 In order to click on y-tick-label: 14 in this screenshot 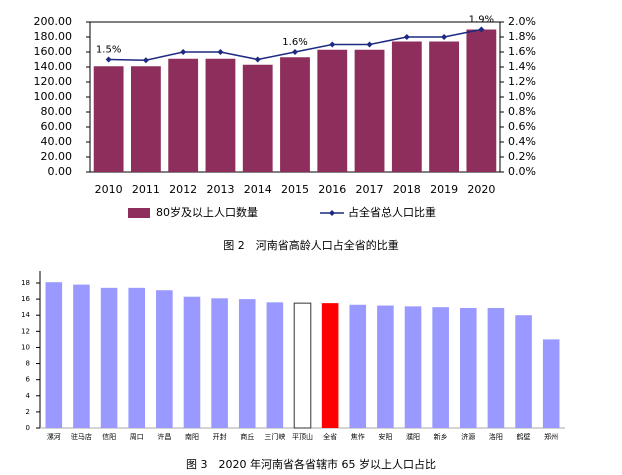, I will do `click(25, 315)`.